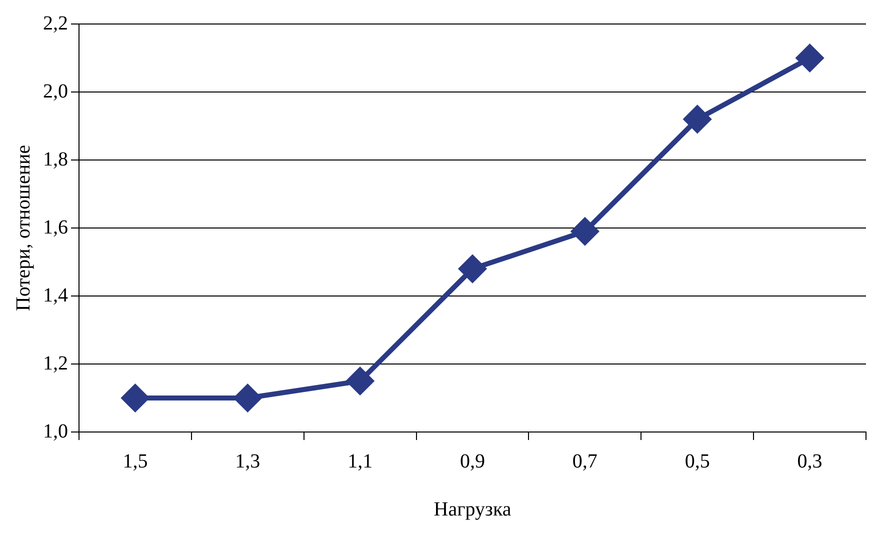  What do you see at coordinates (360, 461) in the screenshot?
I see `x-tick-label: 1,1` at bounding box center [360, 461].